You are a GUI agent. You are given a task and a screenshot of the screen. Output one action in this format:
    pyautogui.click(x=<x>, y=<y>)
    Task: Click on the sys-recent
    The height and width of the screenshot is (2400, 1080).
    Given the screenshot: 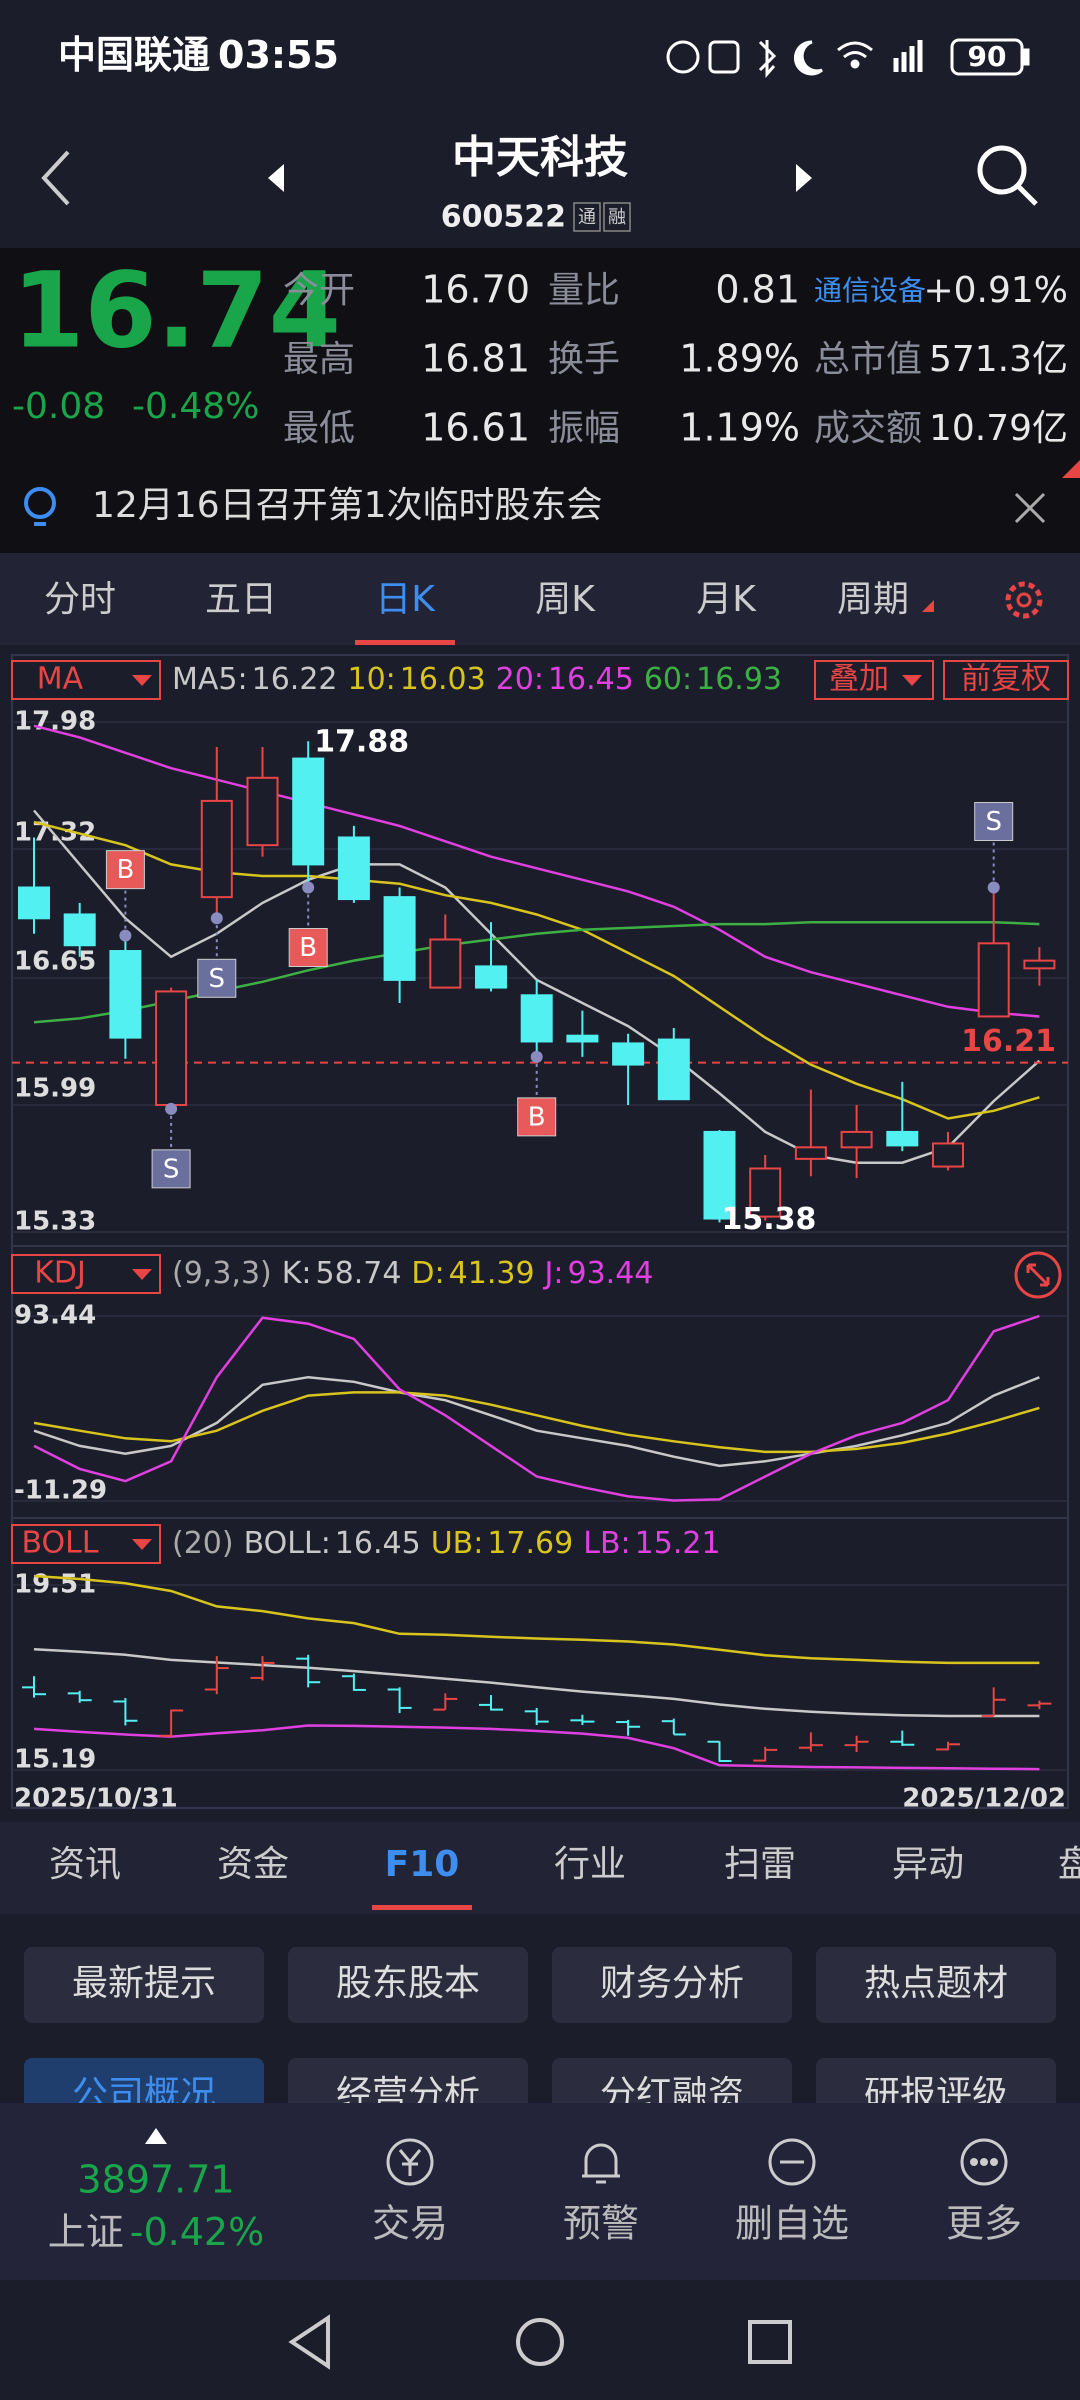 What is the action you would take?
    pyautogui.click(x=770, y=2342)
    